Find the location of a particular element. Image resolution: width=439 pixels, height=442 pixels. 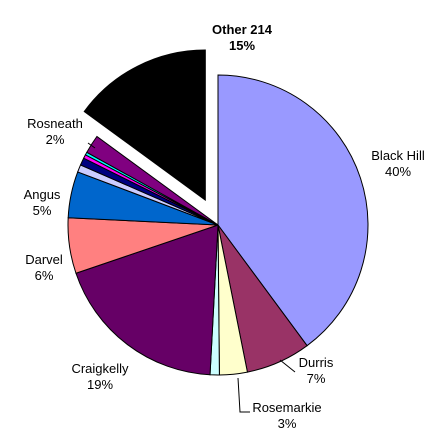

leader-line-durris is located at coordinates (287, 366).